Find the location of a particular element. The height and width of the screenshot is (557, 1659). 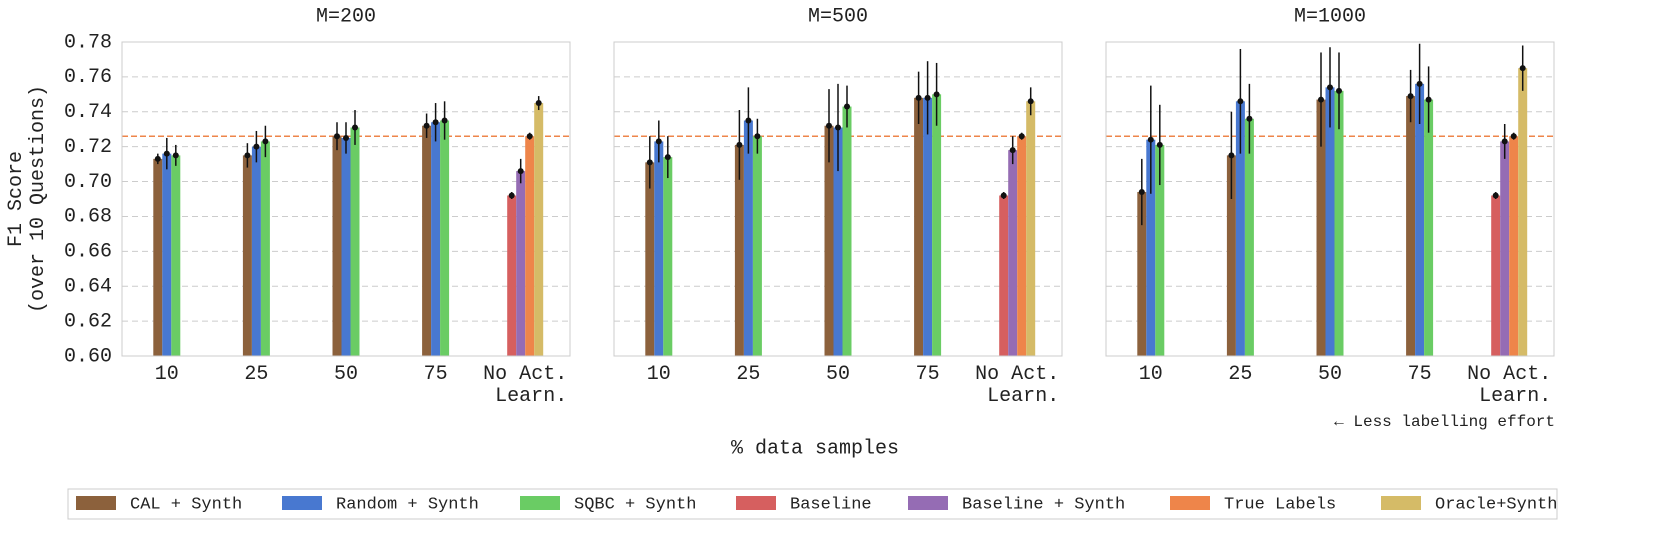

y-tick-label: 0.66 is located at coordinates (88, 252).